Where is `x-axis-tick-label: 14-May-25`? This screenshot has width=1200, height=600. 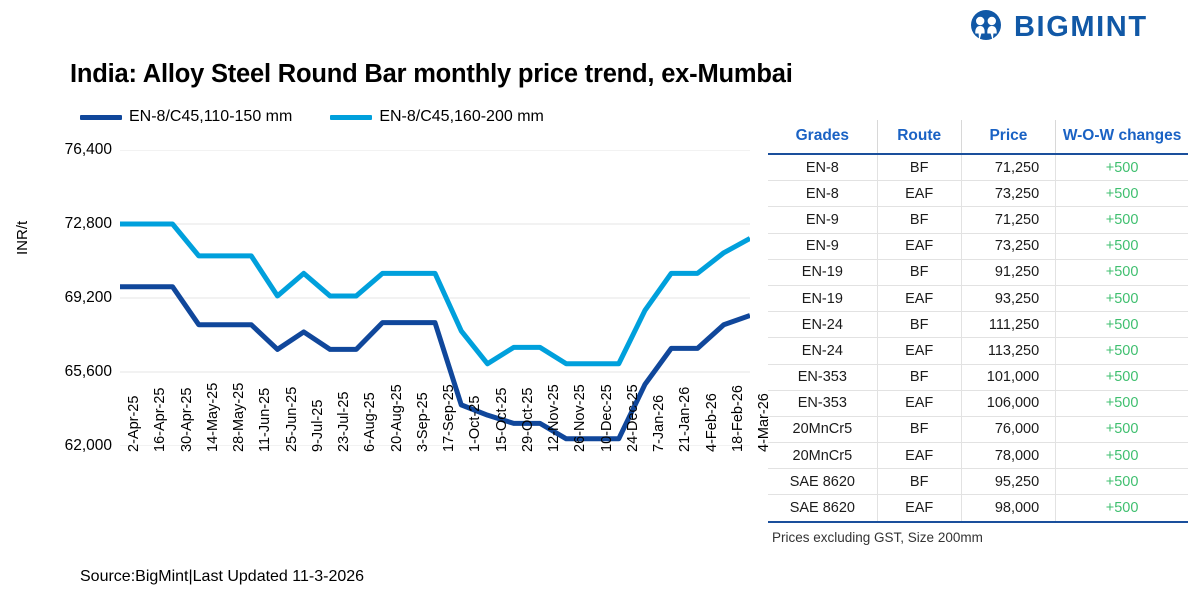 x-axis-tick-label: 14-May-25 is located at coordinates (212, 417).